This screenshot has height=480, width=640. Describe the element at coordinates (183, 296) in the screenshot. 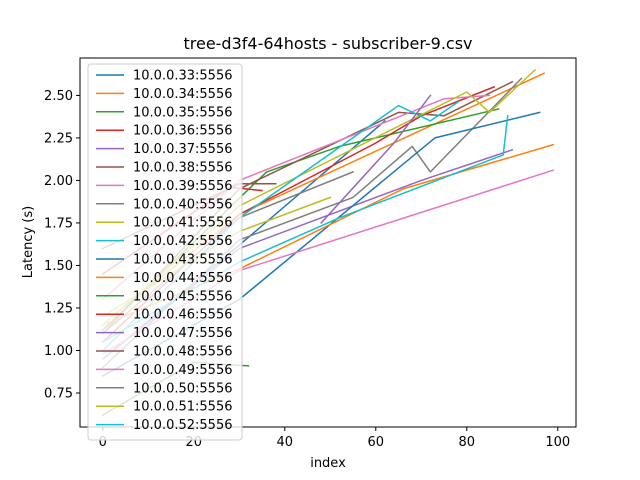

I see `legend-label-12: 10.0.0.45:5556` at that location.